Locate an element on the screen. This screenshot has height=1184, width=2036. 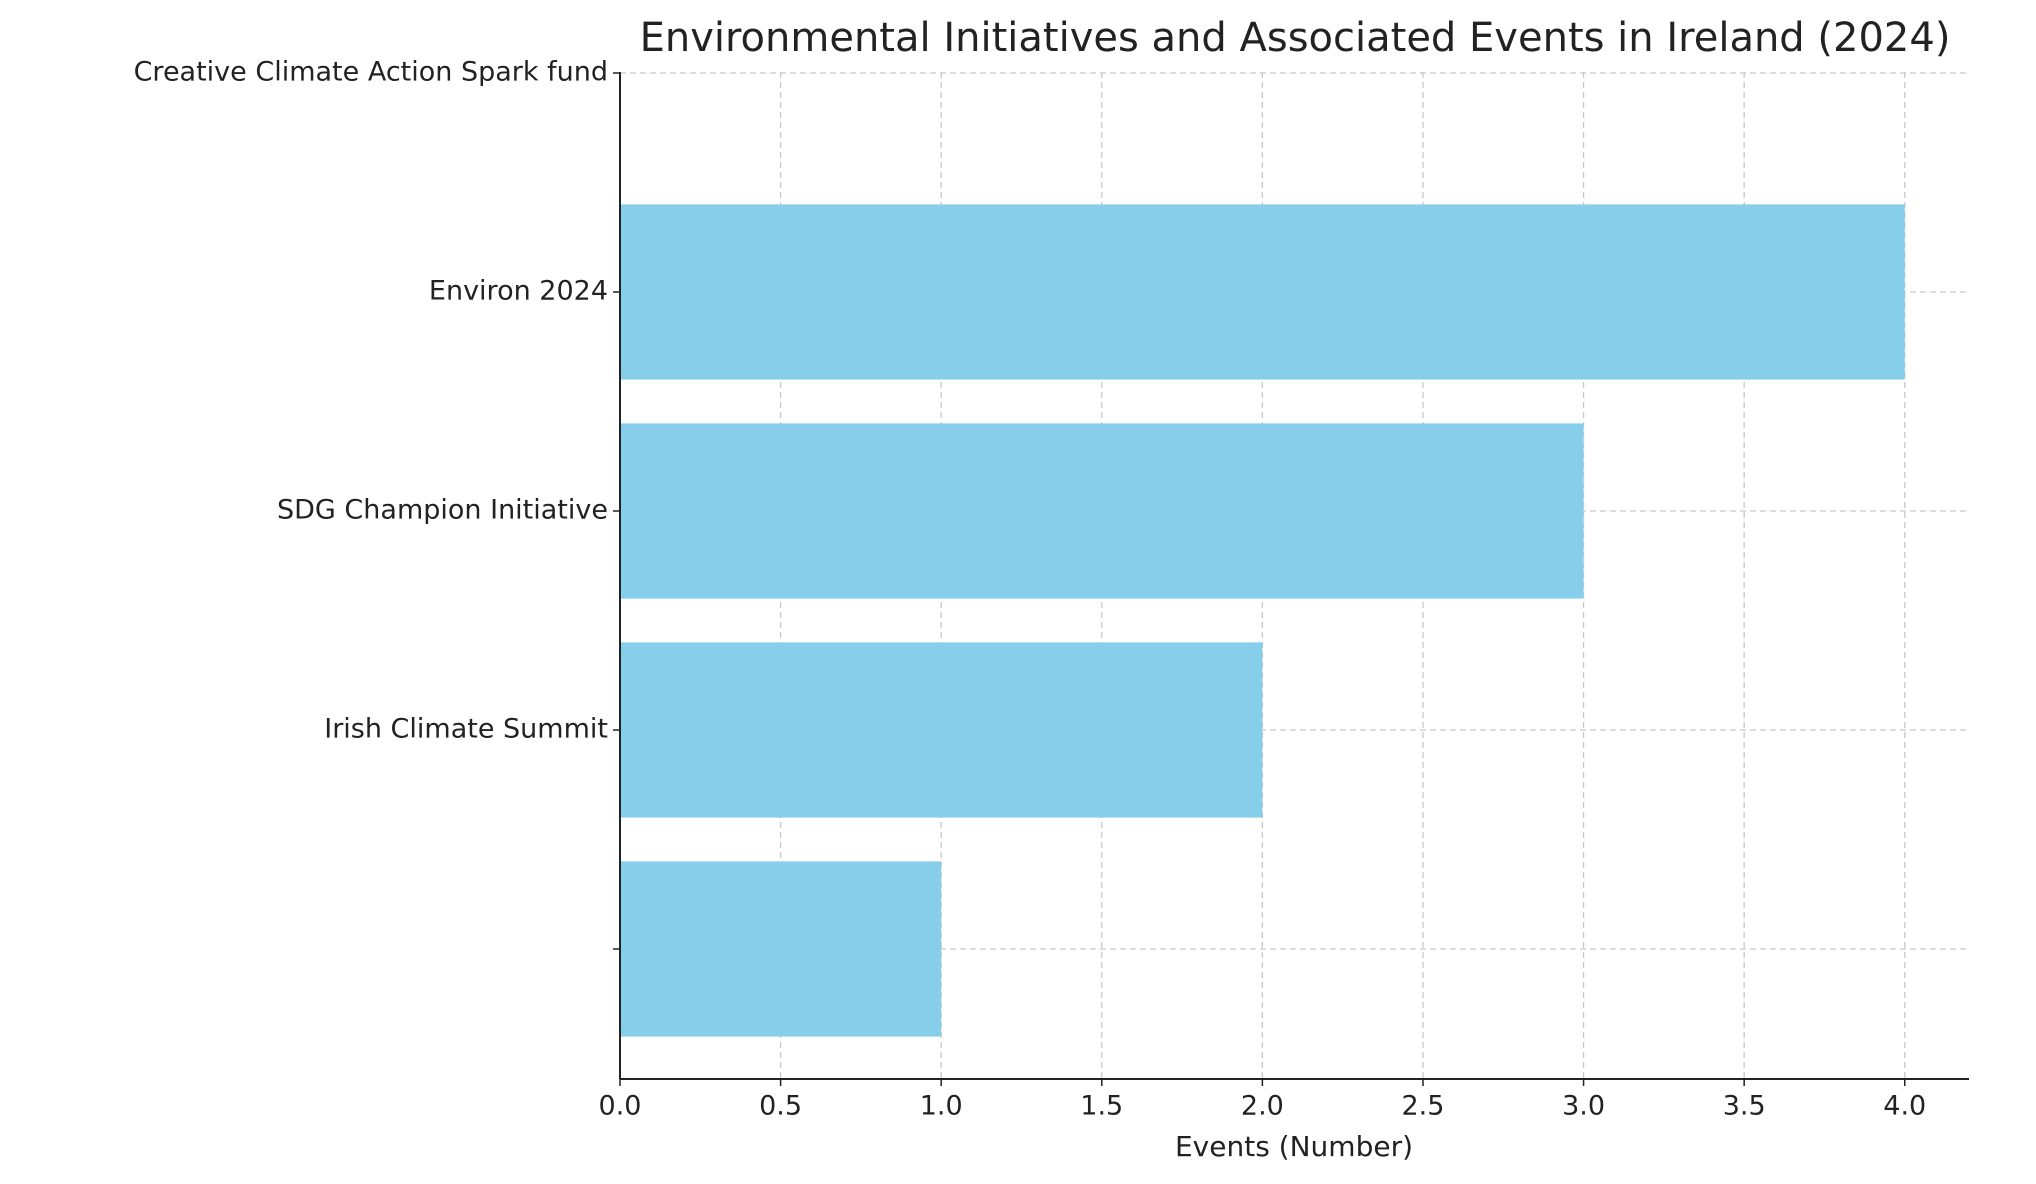
x-tick-label: 3.5 is located at coordinates (1744, 1106).